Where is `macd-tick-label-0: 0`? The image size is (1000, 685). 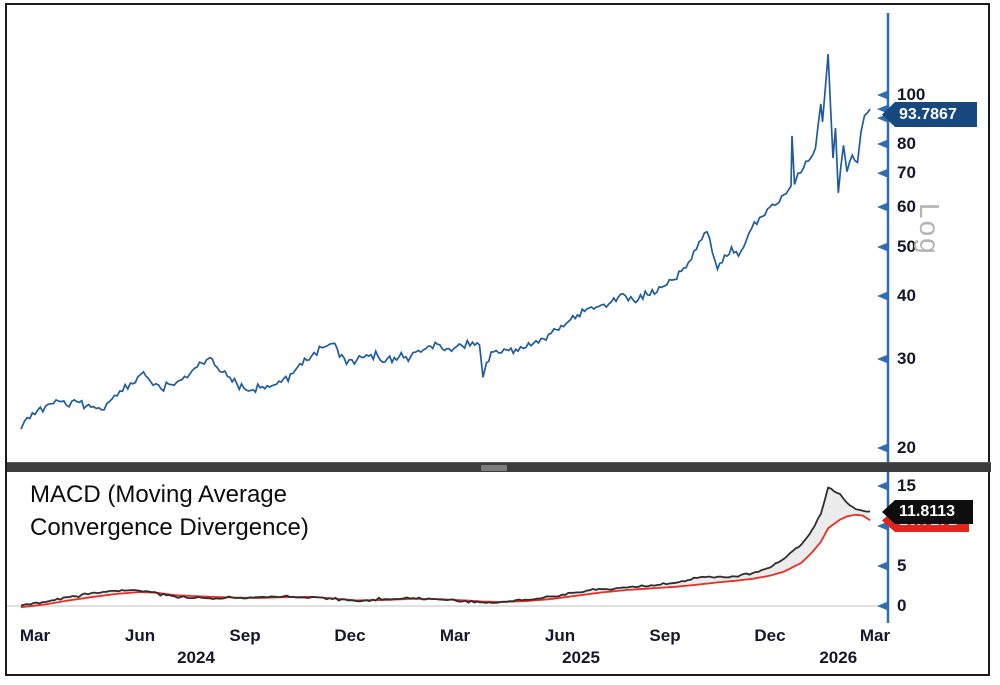 macd-tick-label-0: 0 is located at coordinates (902, 605).